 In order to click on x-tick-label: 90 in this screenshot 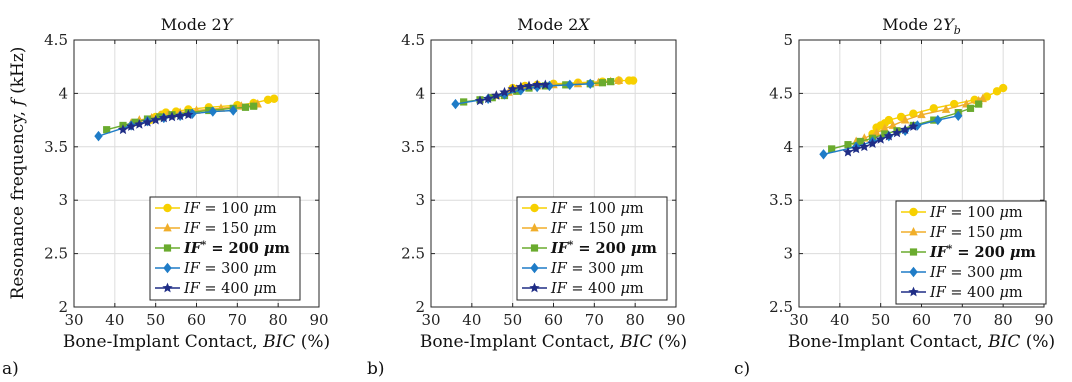, I will do `click(318, 320)`.